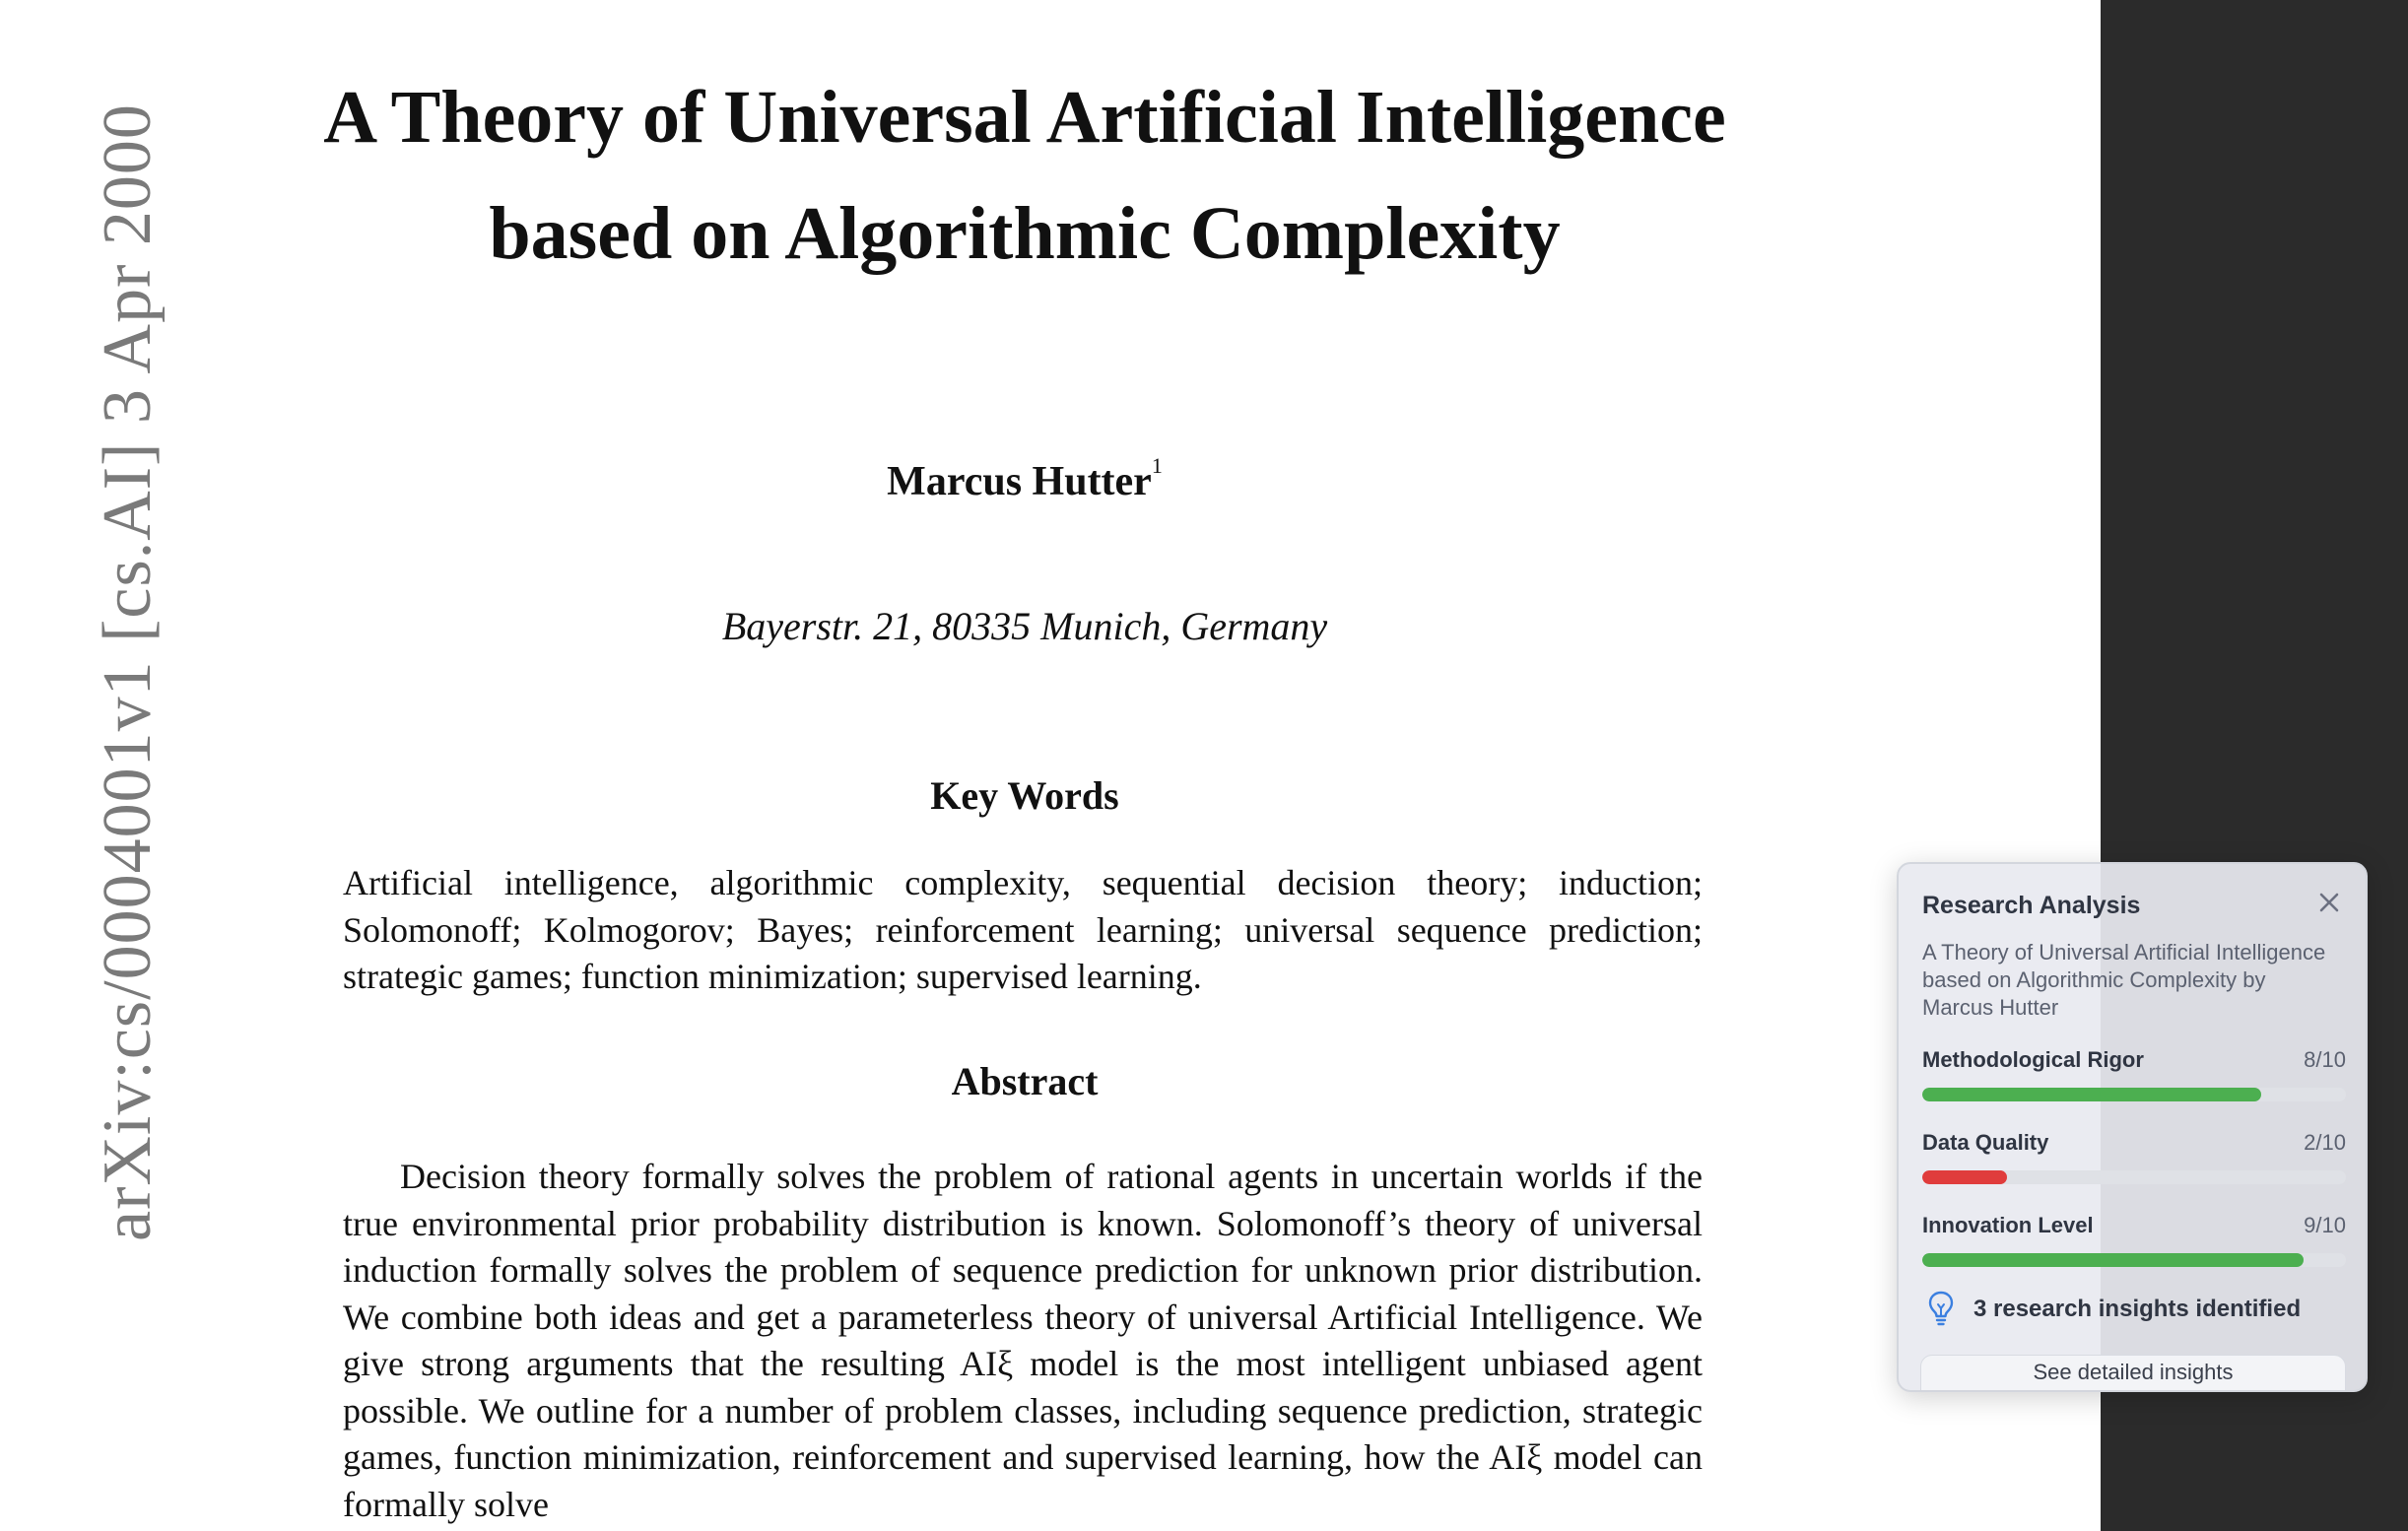 The image size is (2408, 1531). Describe the element at coordinates (1025, 233) in the screenshot. I see `paper-title-line-2: based on Algorithmic Complexity` at that location.